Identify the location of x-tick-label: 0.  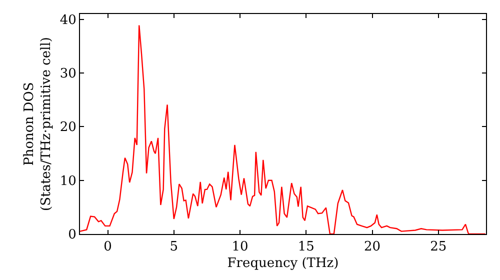
(108, 247).